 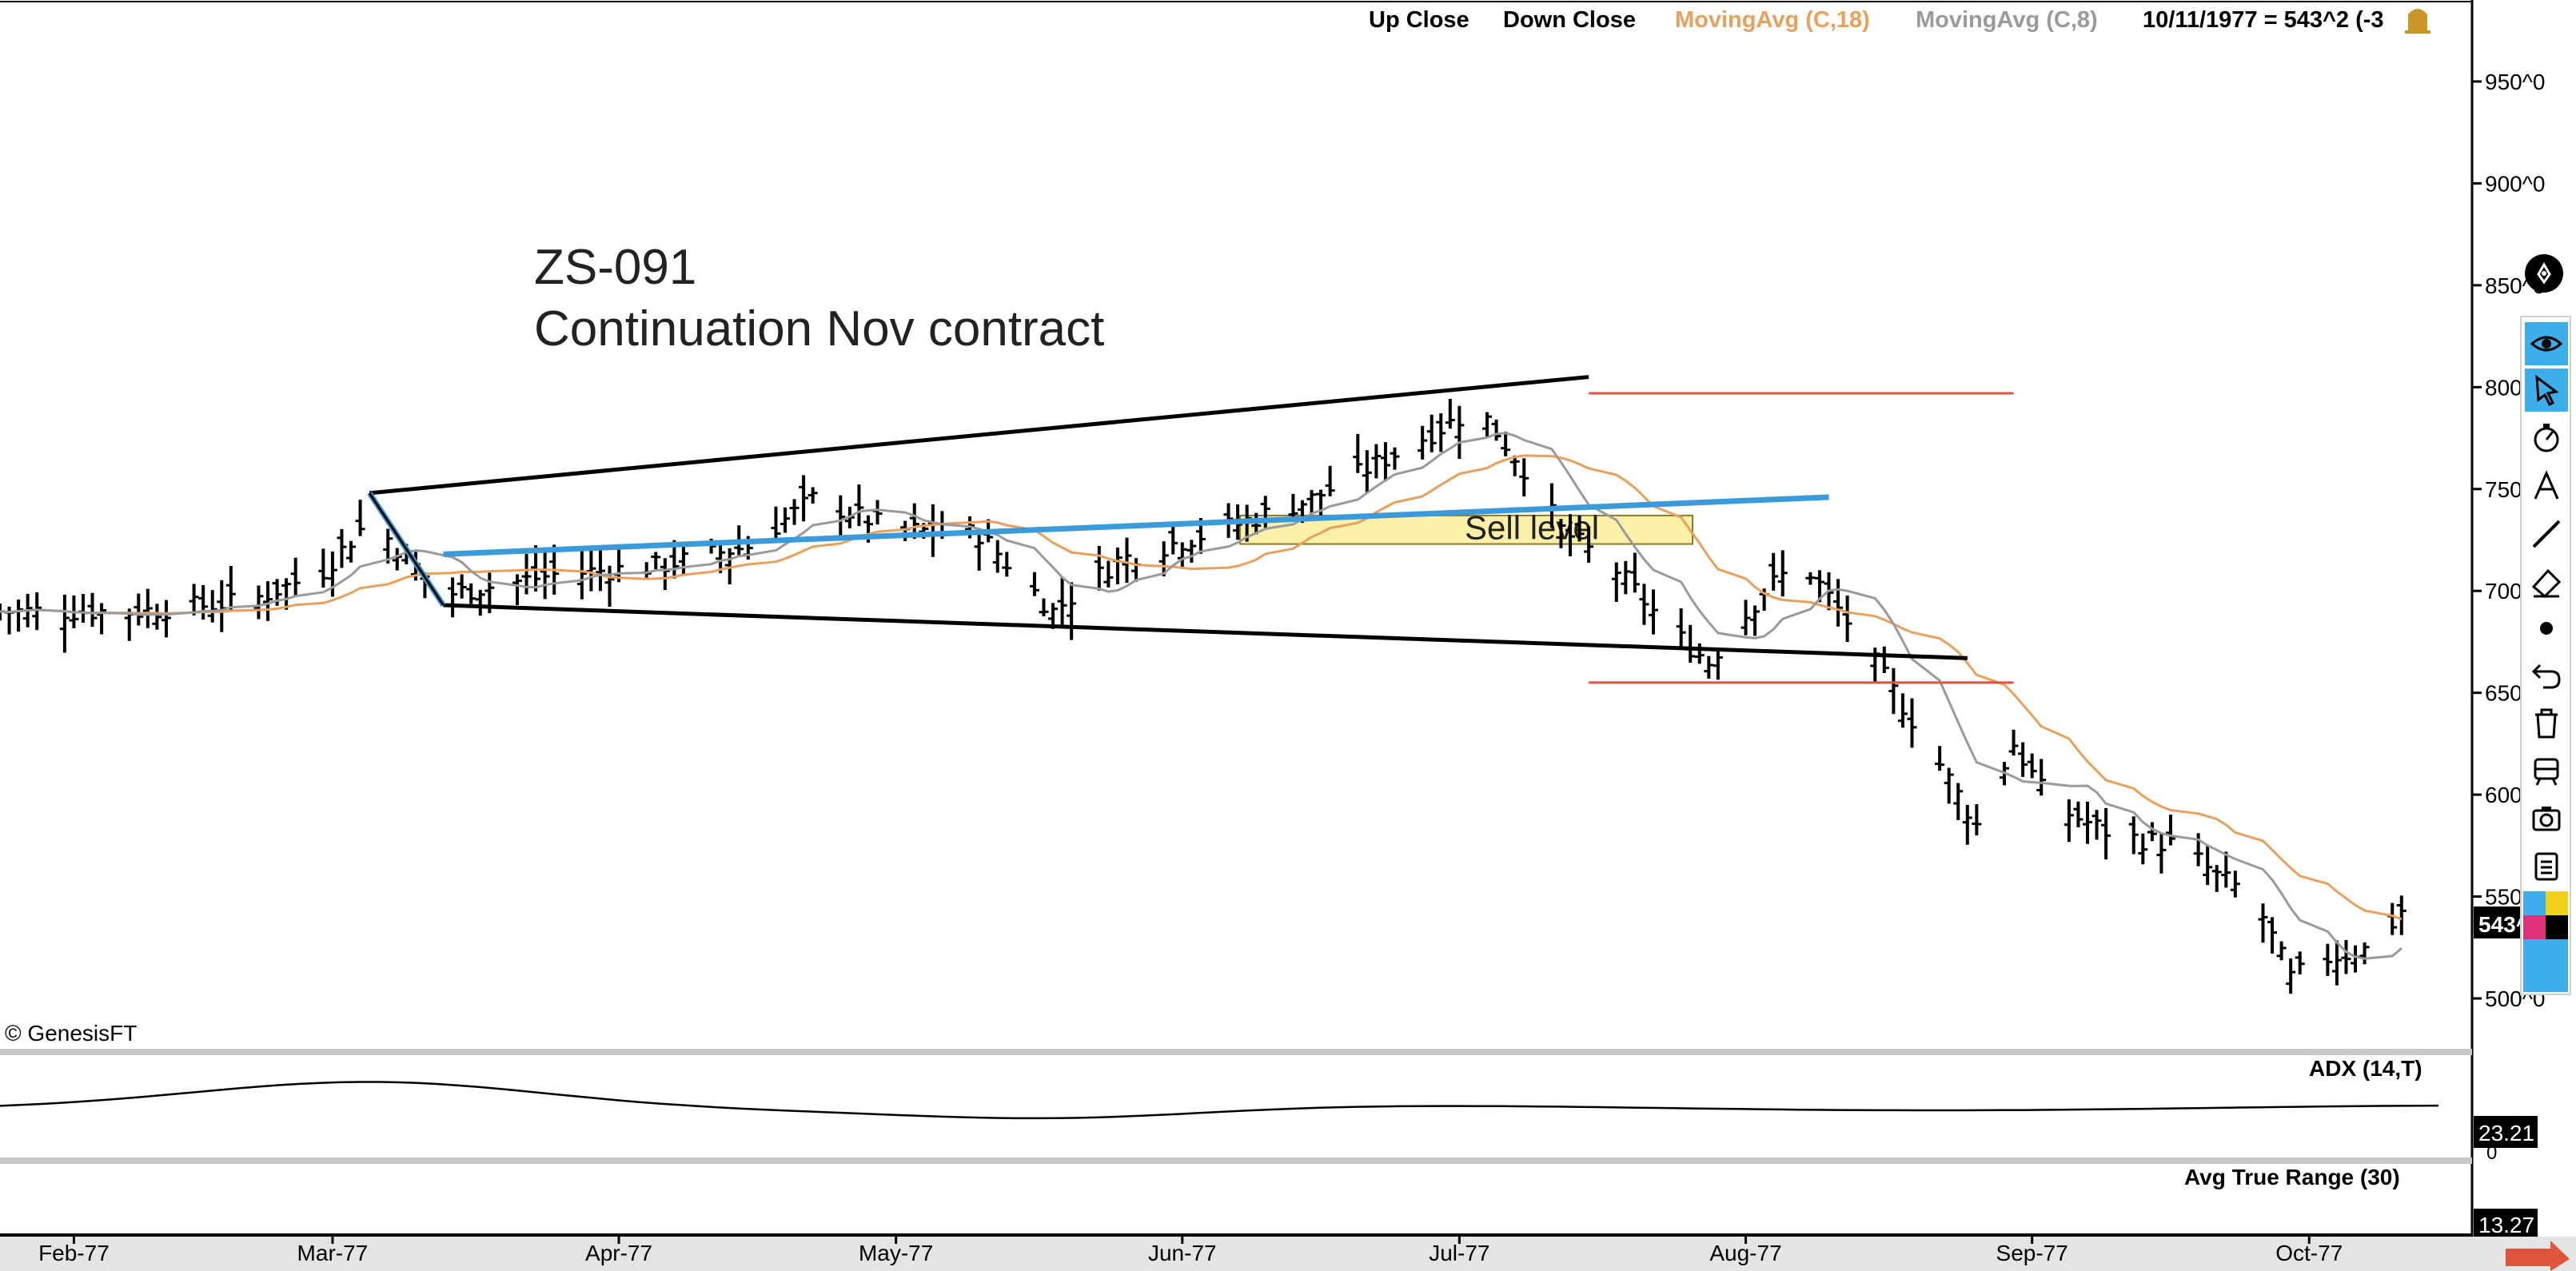 What do you see at coordinates (2546, 343) in the screenshot?
I see `eye-icon` at bounding box center [2546, 343].